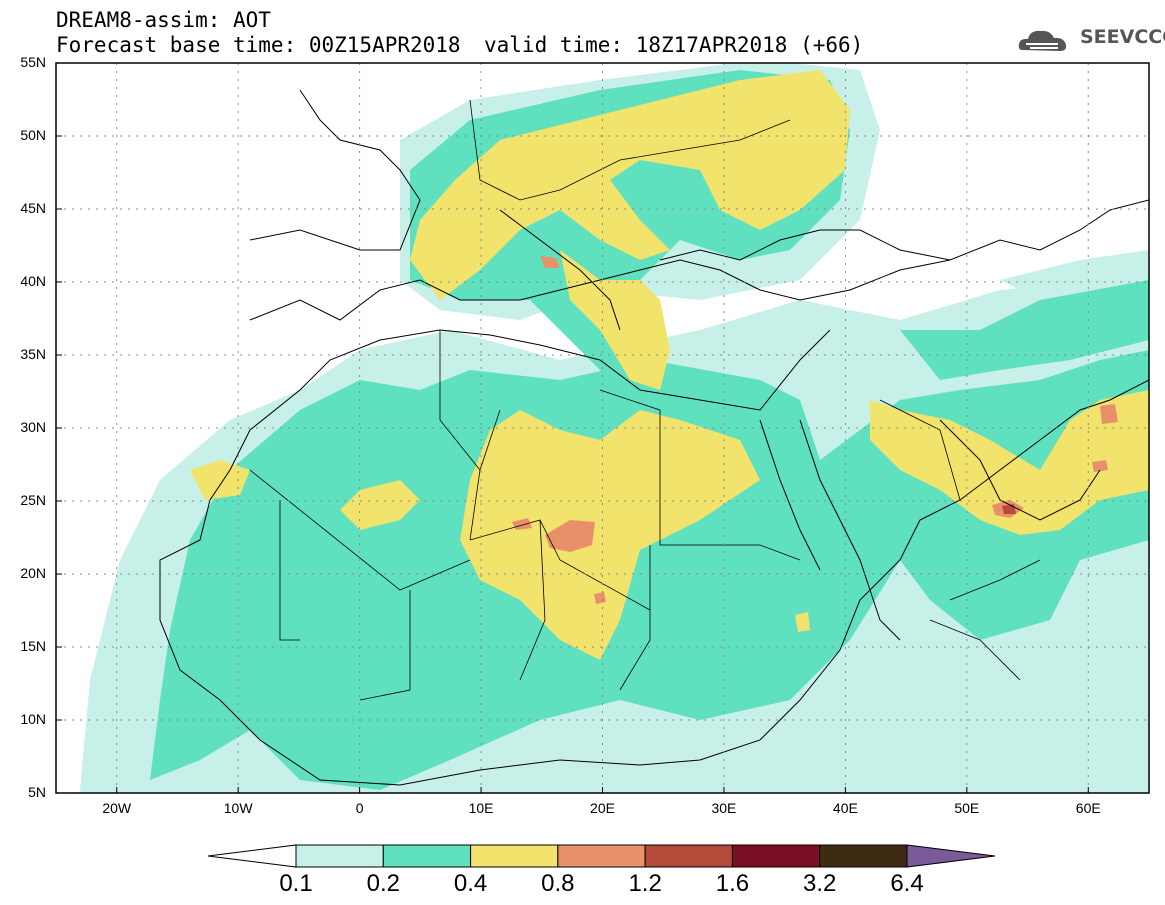 This screenshot has height=905, width=1165. What do you see at coordinates (296, 883) in the screenshot?
I see `colorbar-label: 0.1` at bounding box center [296, 883].